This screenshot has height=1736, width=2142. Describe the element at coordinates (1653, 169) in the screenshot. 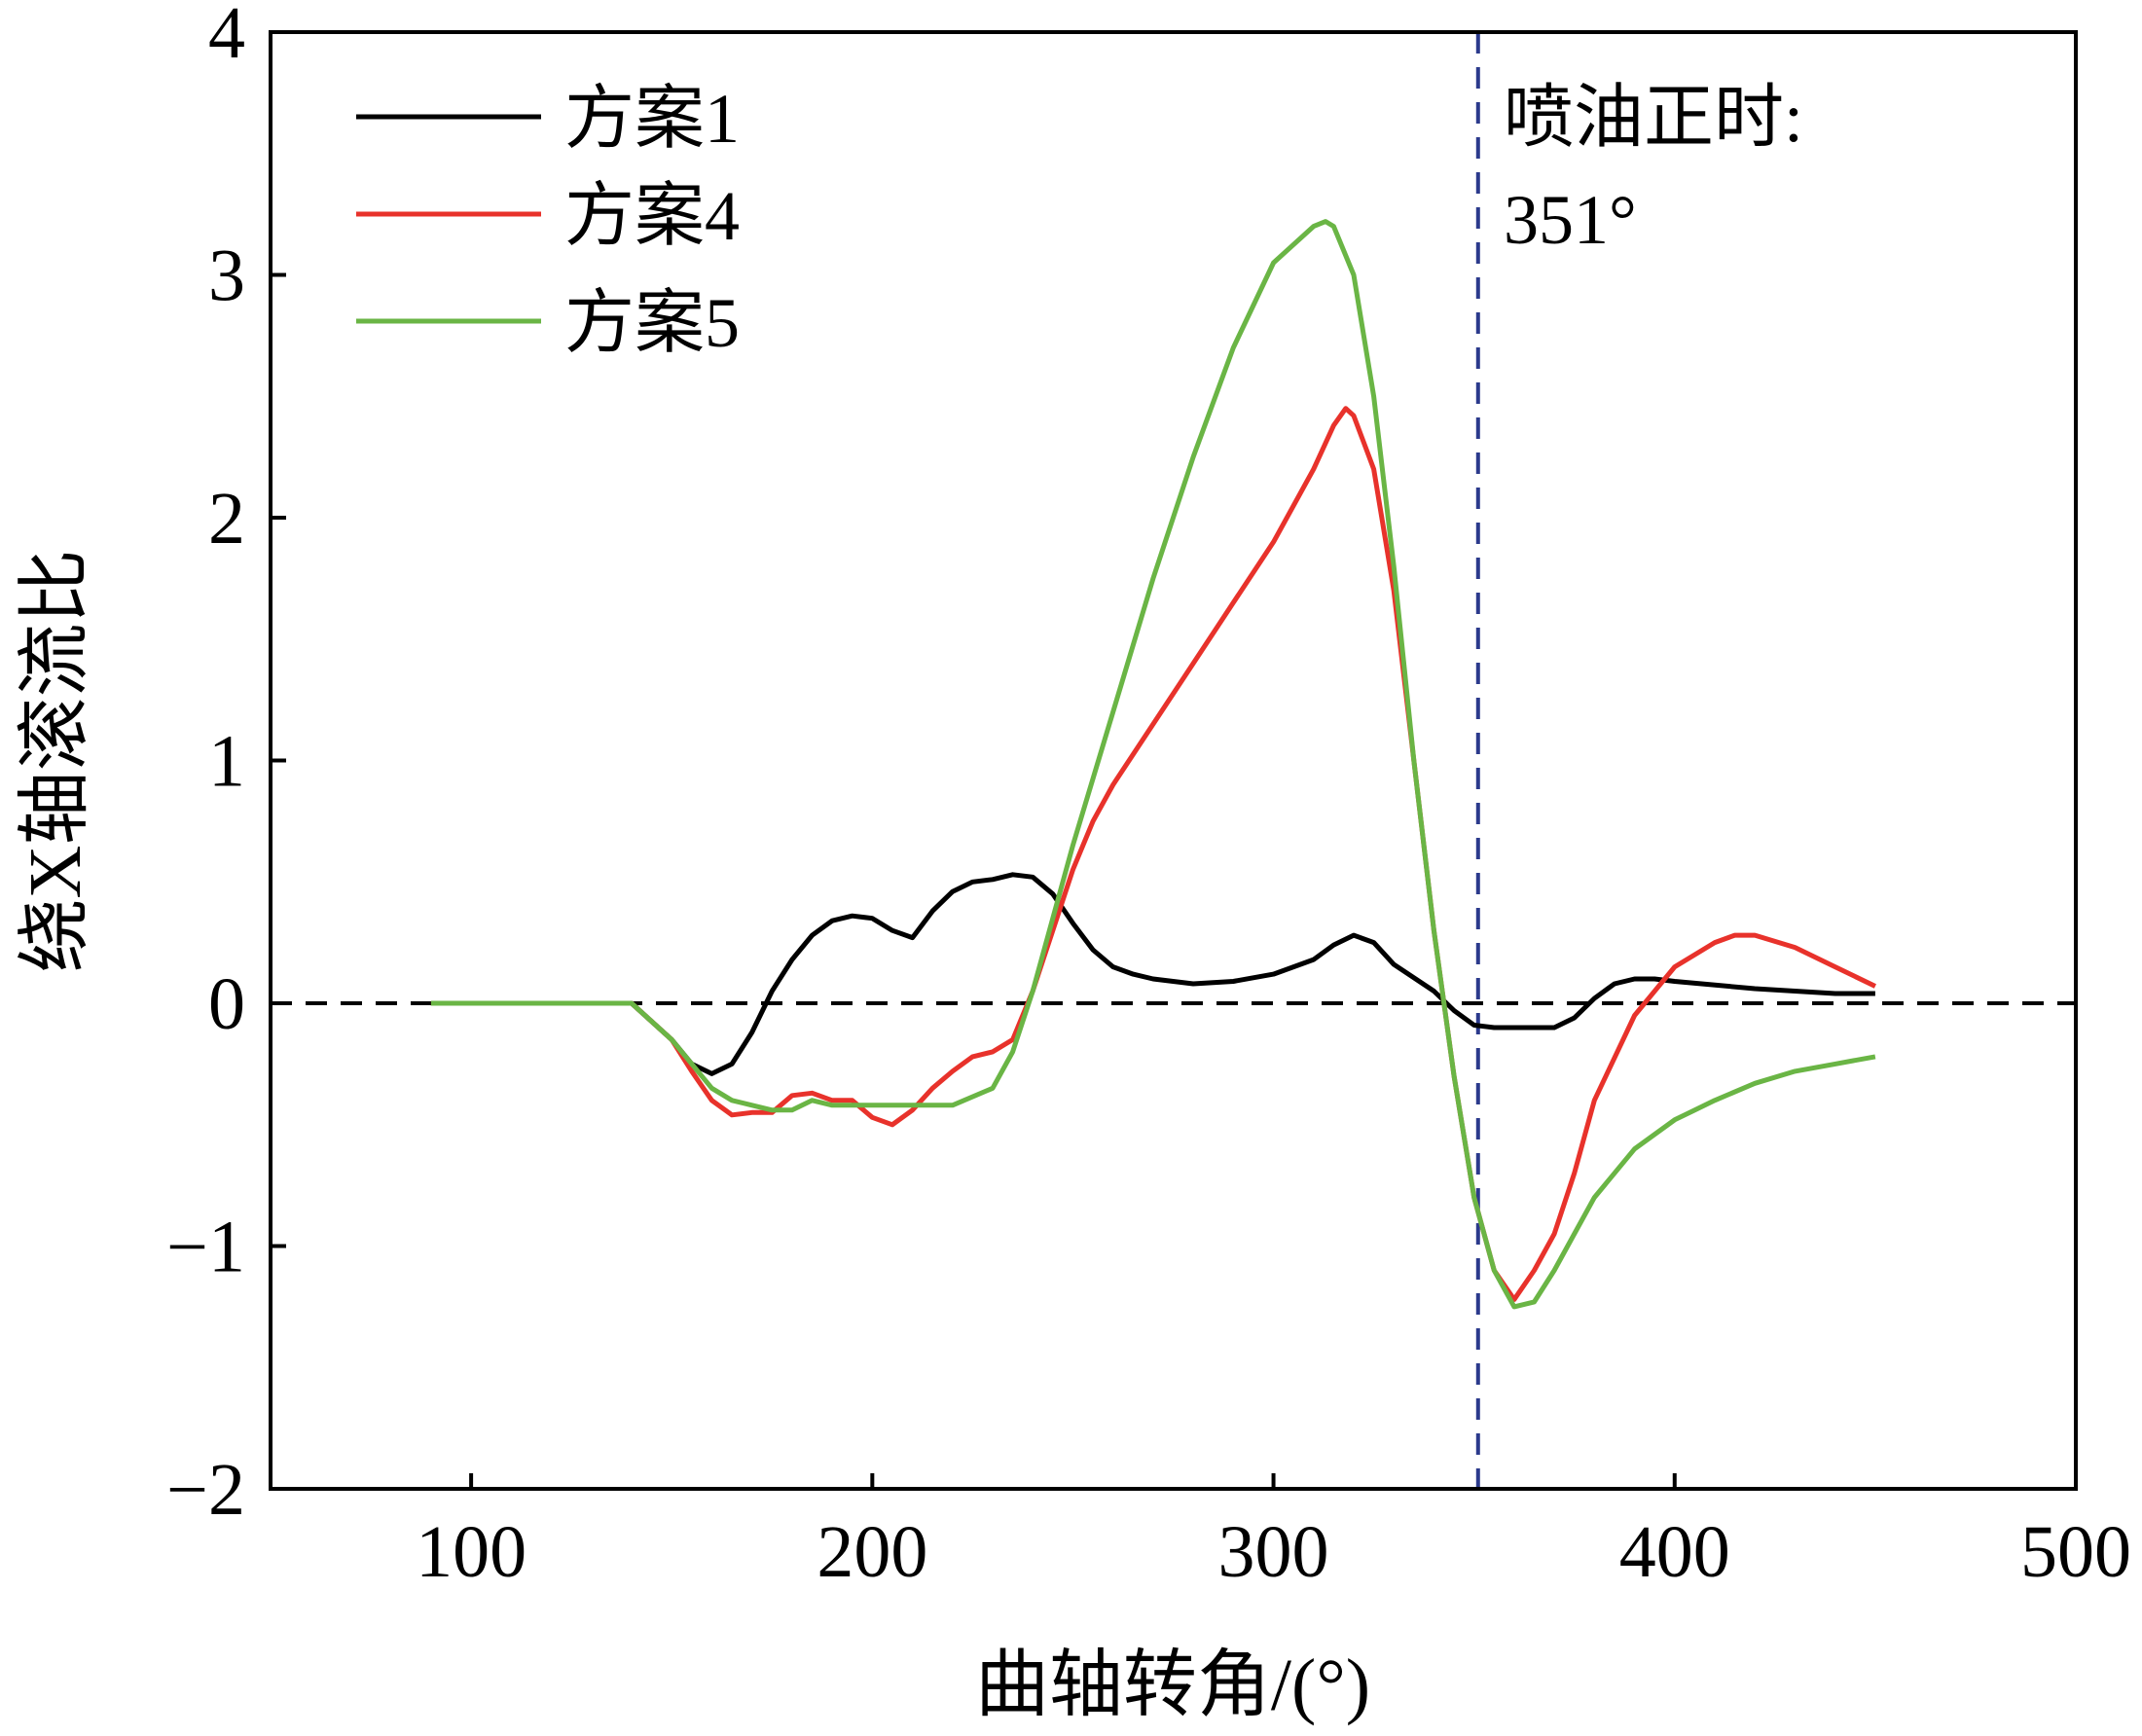

I see `injection-timing-annotation: 喷油正时: 351°` at that location.